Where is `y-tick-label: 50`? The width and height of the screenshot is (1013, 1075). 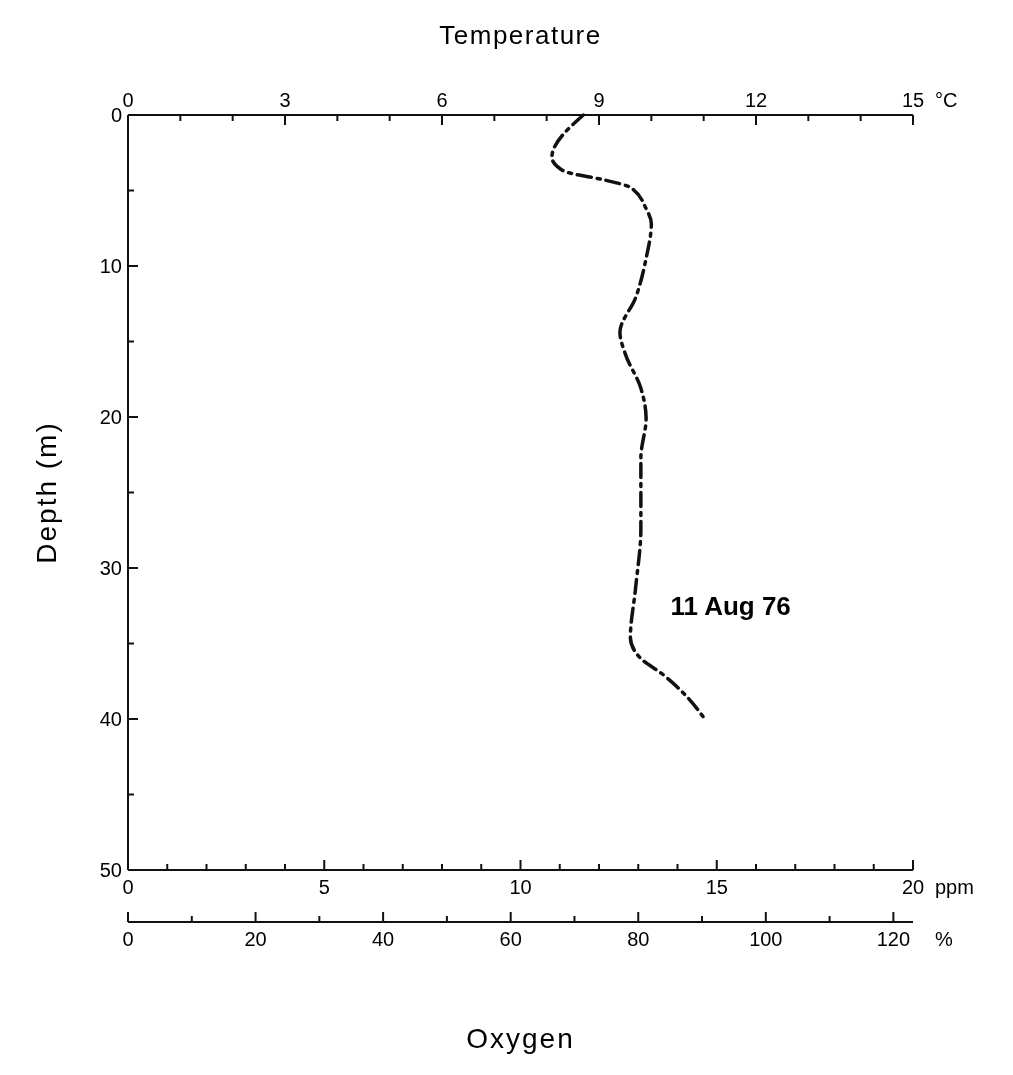 y-tick-label: 50 is located at coordinates (110, 870).